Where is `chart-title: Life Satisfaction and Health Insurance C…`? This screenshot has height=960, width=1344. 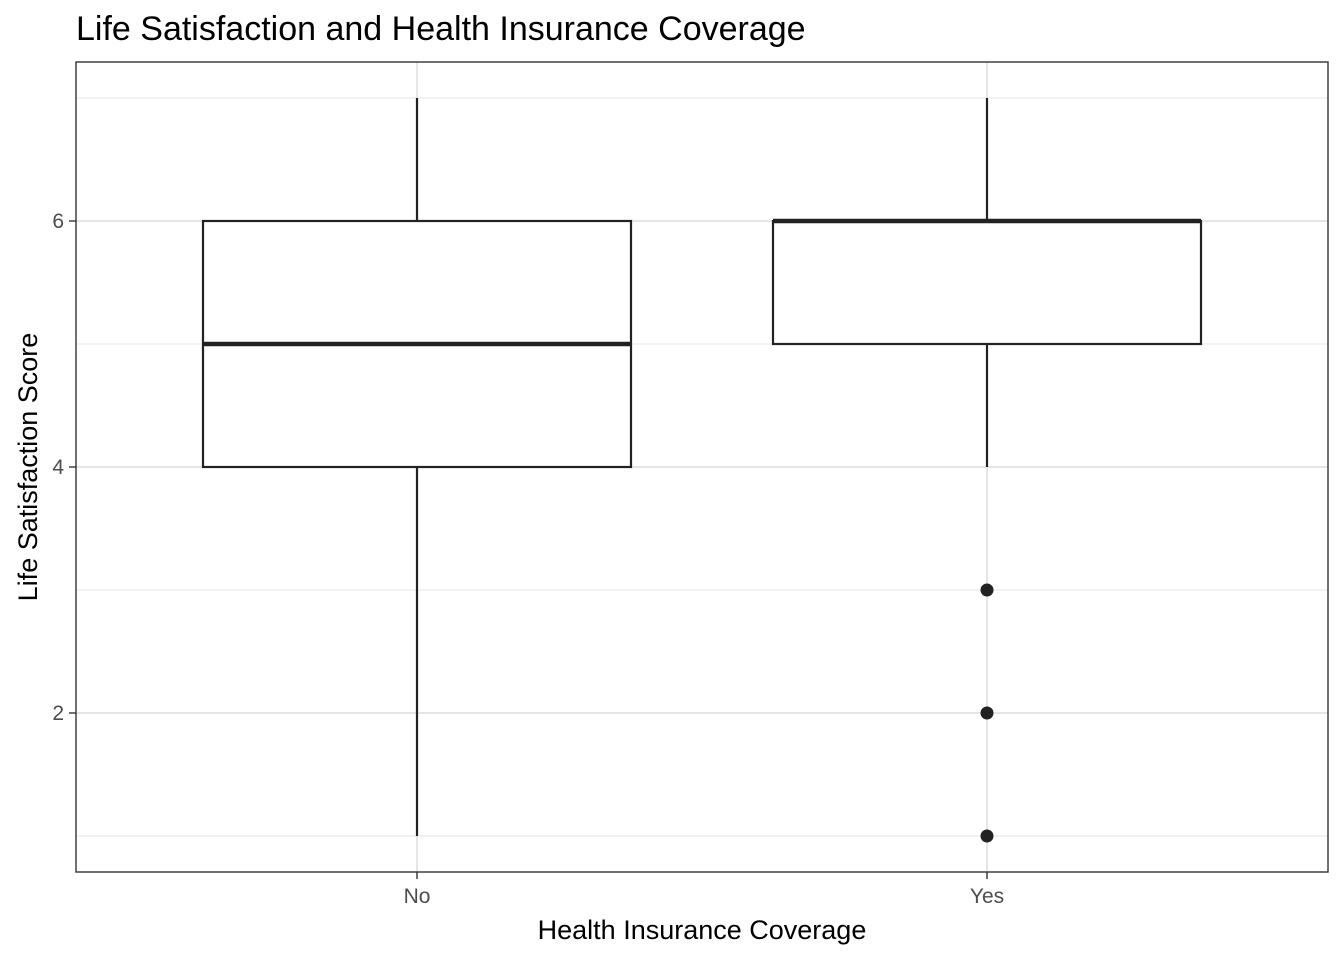 chart-title: Life Satisfaction and Health Insurance C… is located at coordinates (441, 29).